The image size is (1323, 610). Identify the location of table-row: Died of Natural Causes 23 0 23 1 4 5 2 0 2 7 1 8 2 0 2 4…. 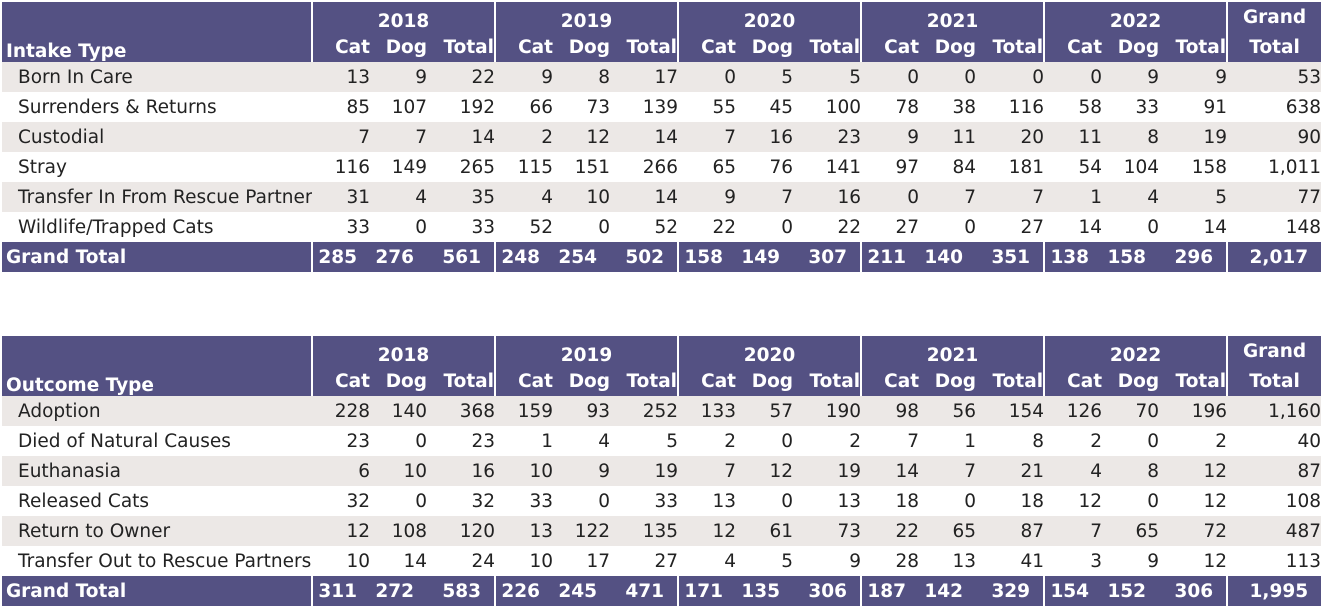
(662, 441).